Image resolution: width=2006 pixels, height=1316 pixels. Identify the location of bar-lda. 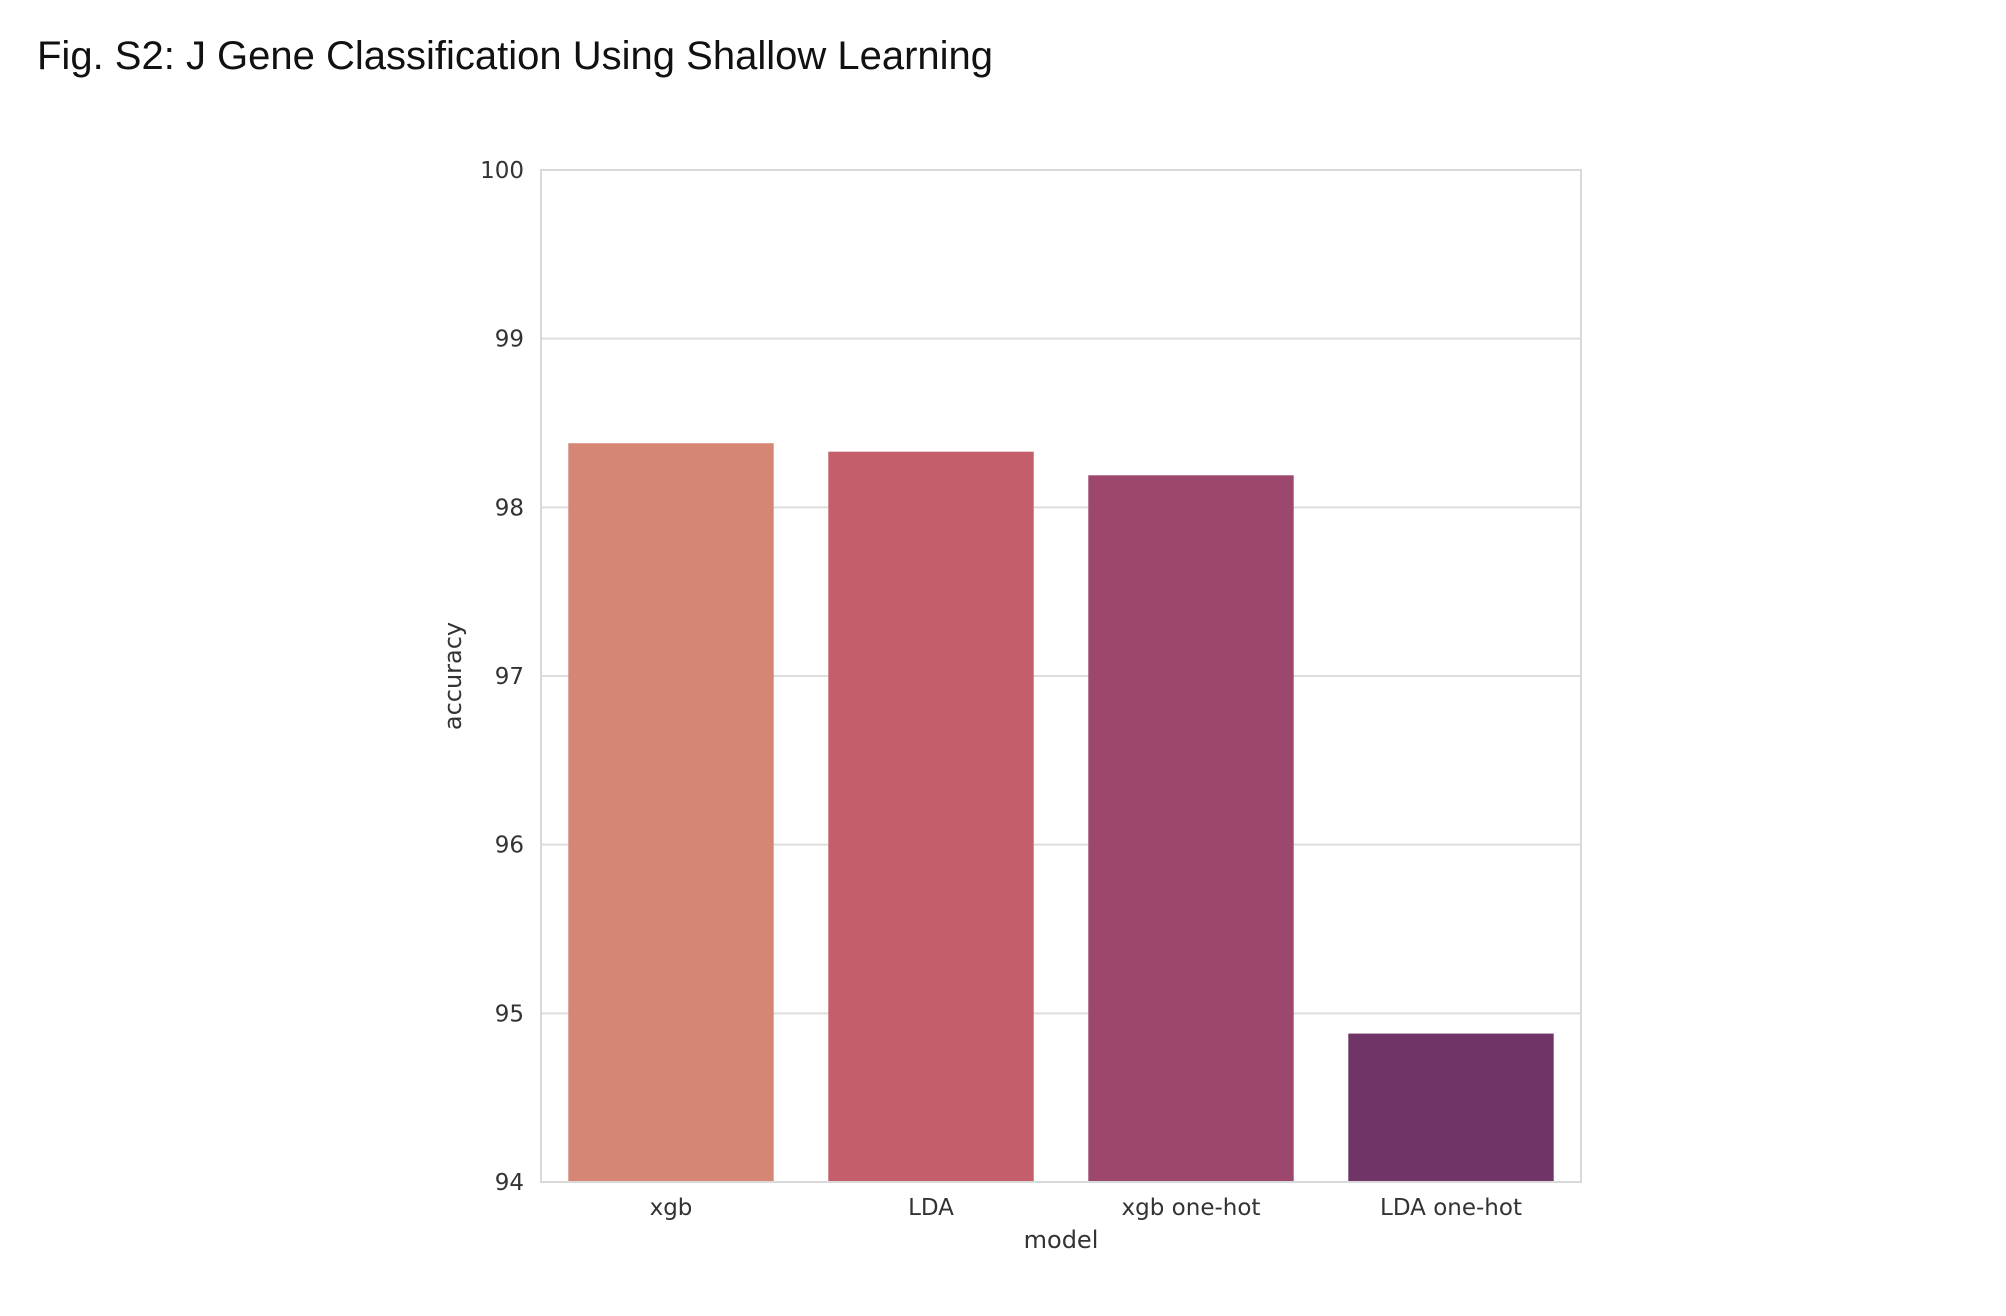
(931, 816).